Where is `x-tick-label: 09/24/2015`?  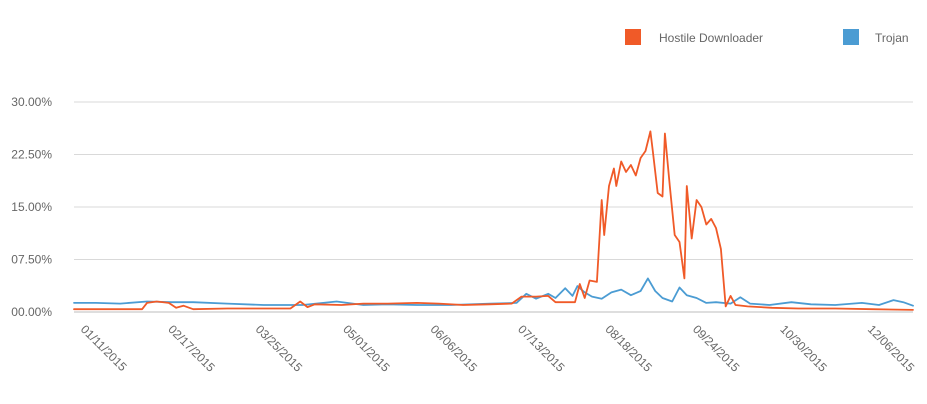 x-tick-label: 09/24/2015 is located at coordinates (716, 348).